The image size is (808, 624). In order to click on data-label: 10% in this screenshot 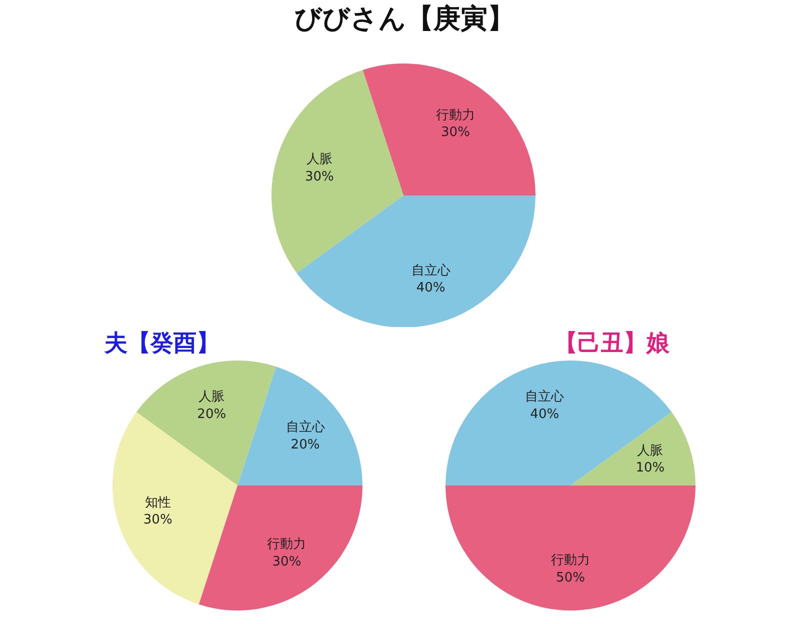, I will do `click(650, 468)`.